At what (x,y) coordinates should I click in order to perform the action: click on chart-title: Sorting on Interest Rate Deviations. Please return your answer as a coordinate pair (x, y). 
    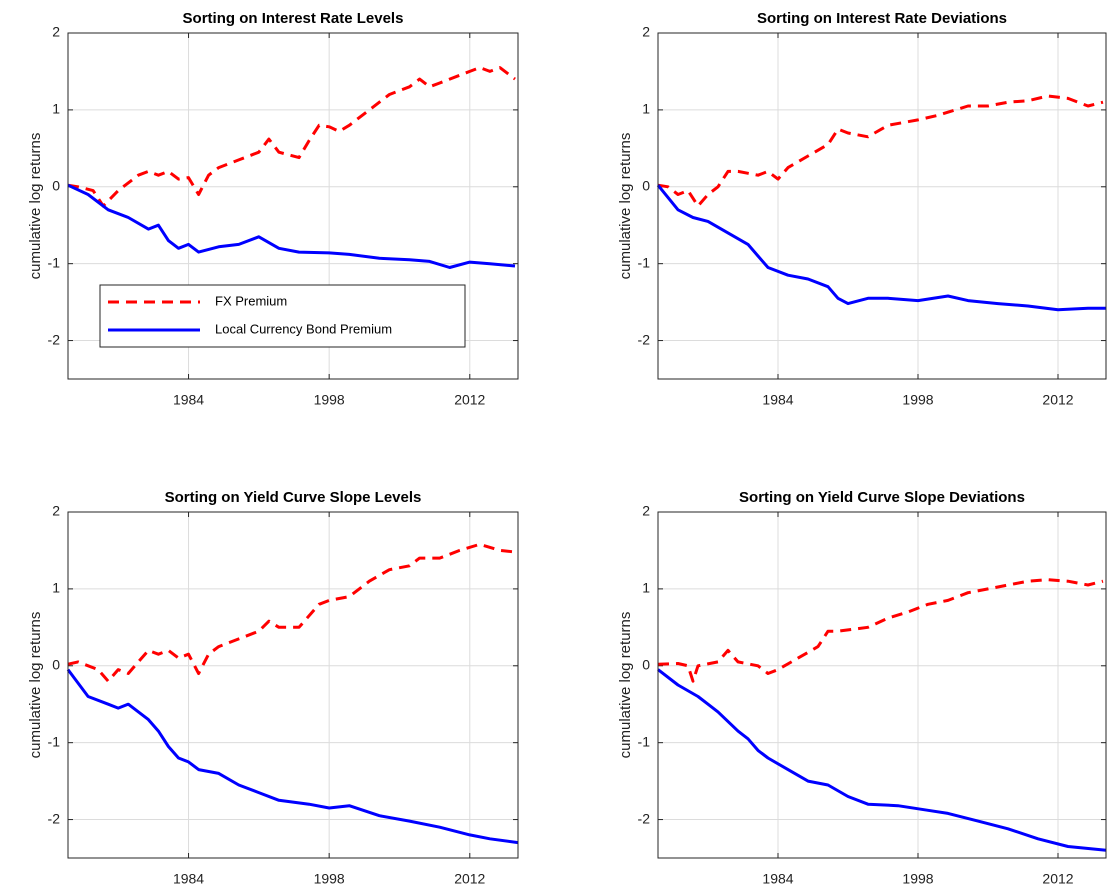
    Looking at the image, I should click on (882, 18).